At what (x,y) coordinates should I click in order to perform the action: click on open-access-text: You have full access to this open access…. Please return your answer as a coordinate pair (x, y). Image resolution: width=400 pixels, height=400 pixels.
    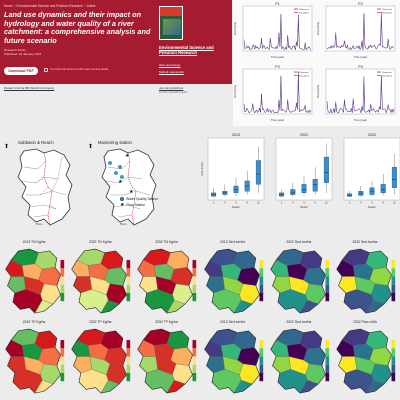
    Looking at the image, I should click on (79, 69).